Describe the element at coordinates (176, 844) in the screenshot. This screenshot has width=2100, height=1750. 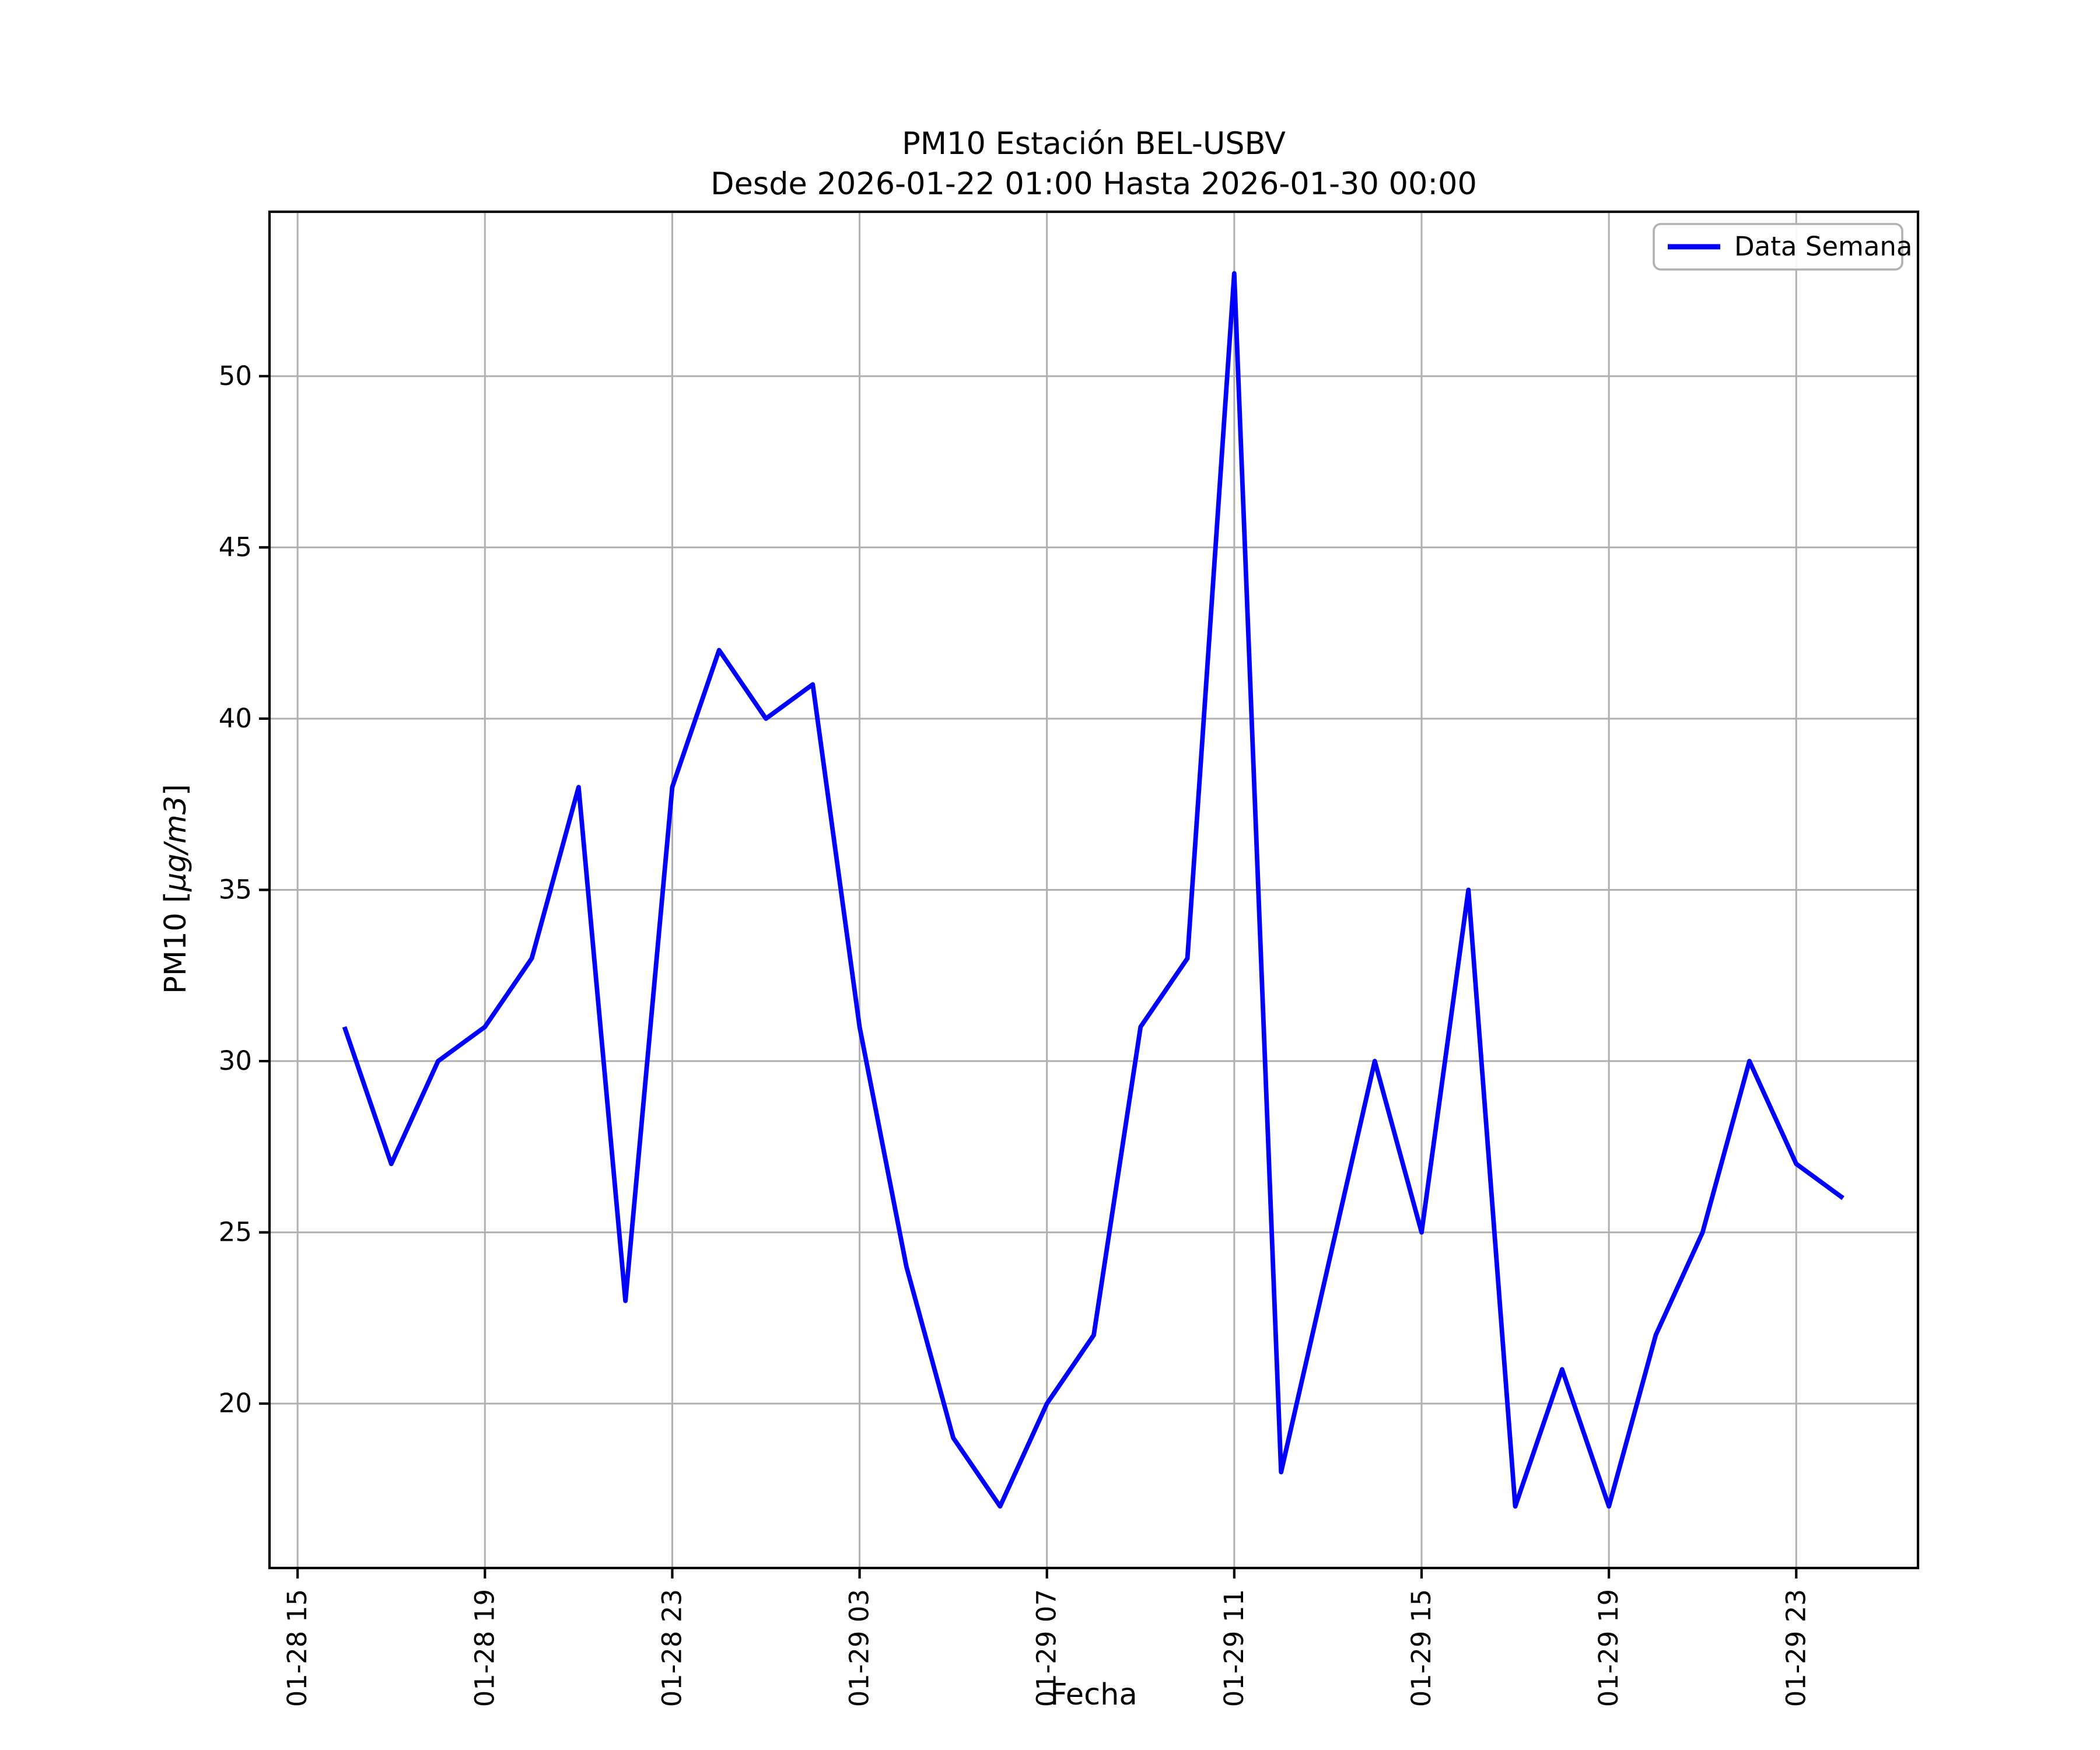
I see `y-axis-label-units: μg/m3` at that location.